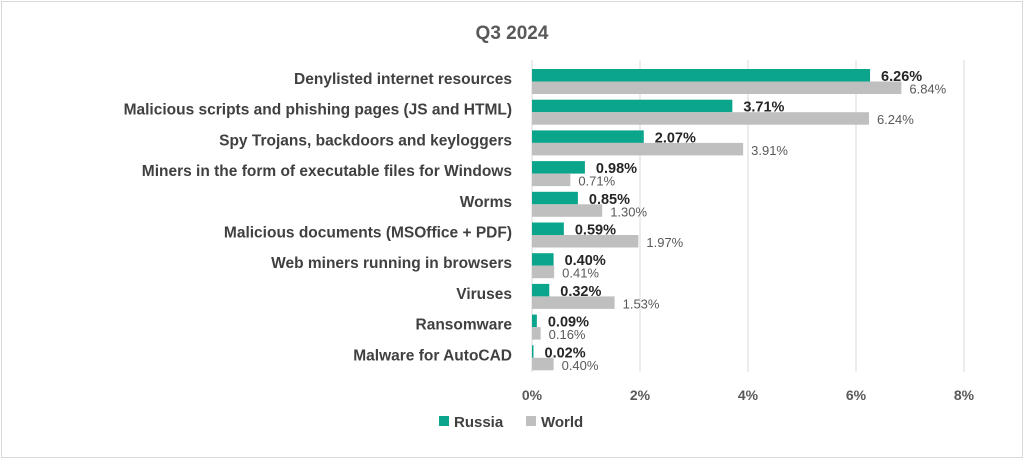 The width and height of the screenshot is (1024, 459). What do you see at coordinates (616, 169) in the screenshot?
I see `data-label-russia: 0.98%` at bounding box center [616, 169].